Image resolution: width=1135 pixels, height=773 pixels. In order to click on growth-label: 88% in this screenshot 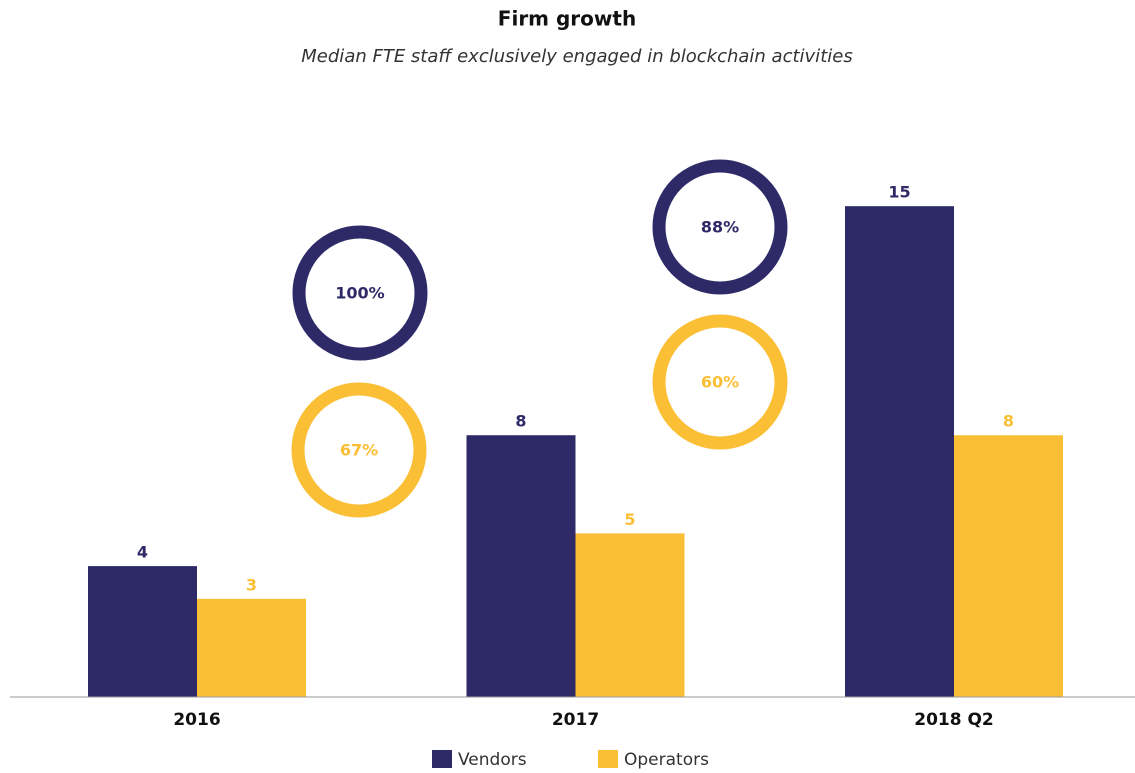, I will do `click(720, 227)`.